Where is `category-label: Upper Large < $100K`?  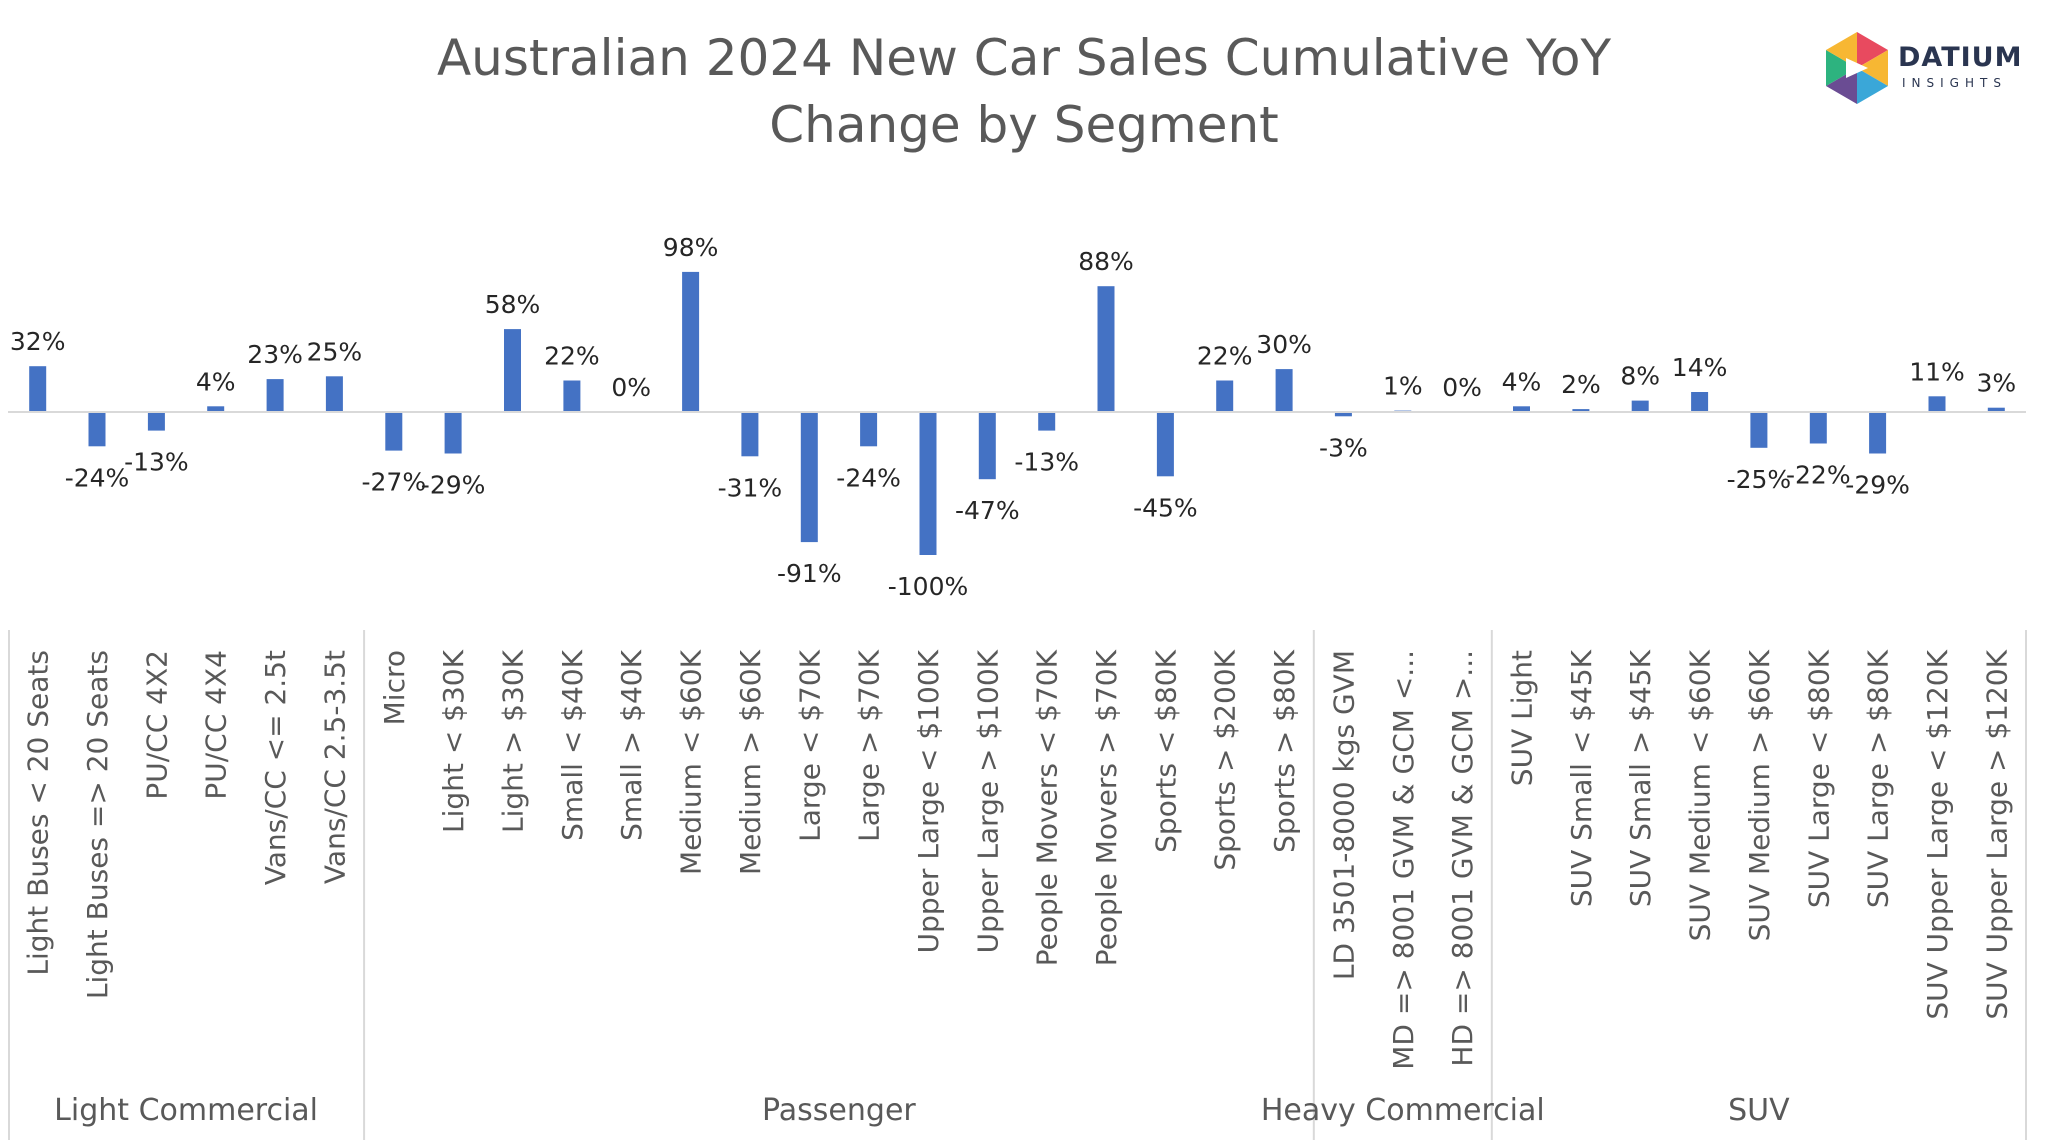
category-label: Upper Large < $100K is located at coordinates (928, 801).